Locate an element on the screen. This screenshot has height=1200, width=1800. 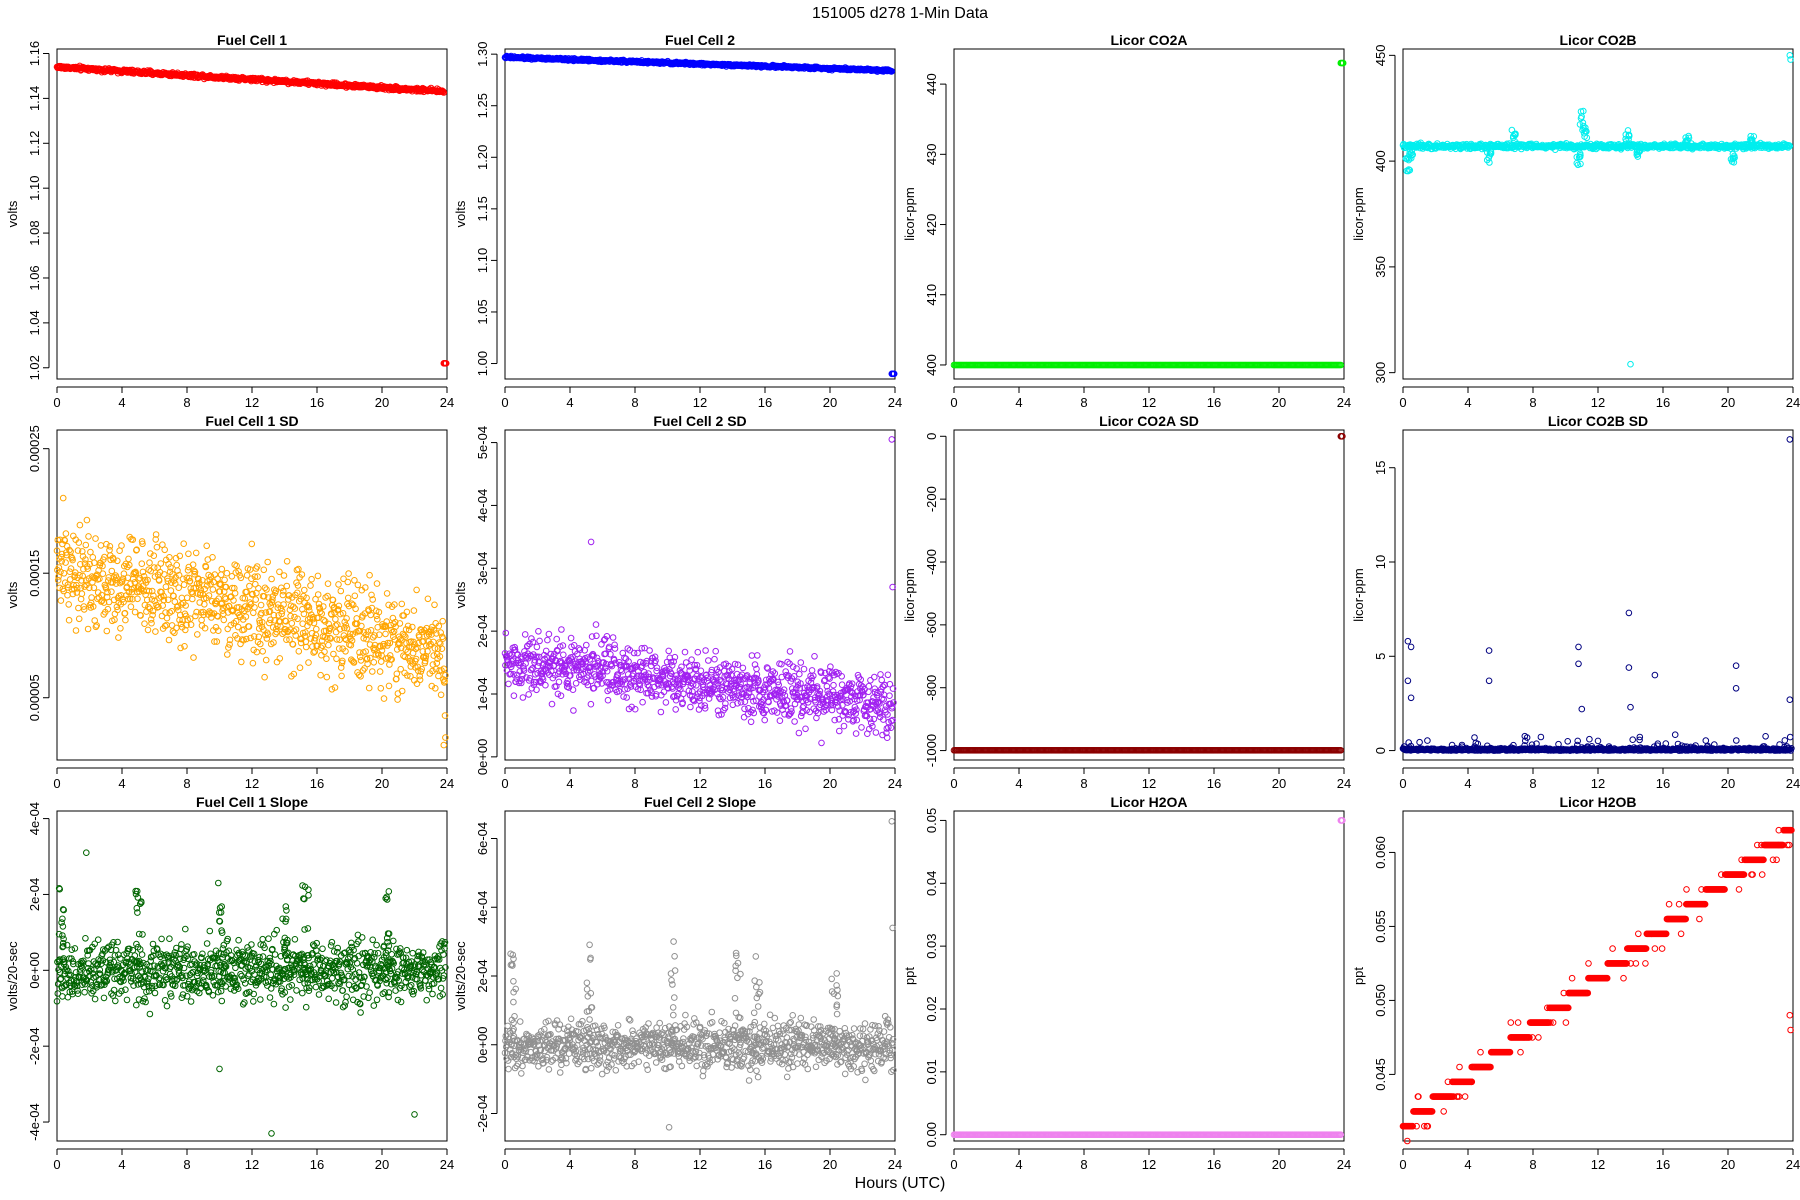
y-tick-label: 430 is located at coordinates (931, 154).